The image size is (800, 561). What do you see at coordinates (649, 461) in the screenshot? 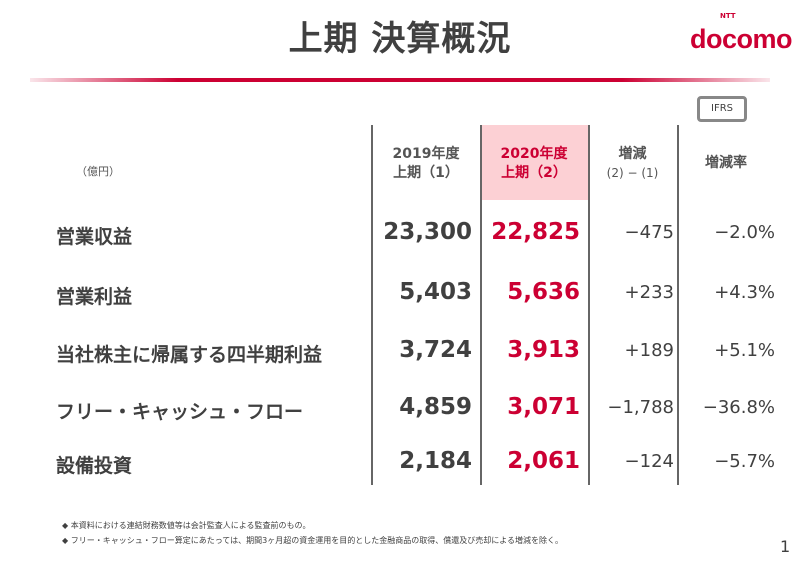
I see `value-diff: −124` at bounding box center [649, 461].